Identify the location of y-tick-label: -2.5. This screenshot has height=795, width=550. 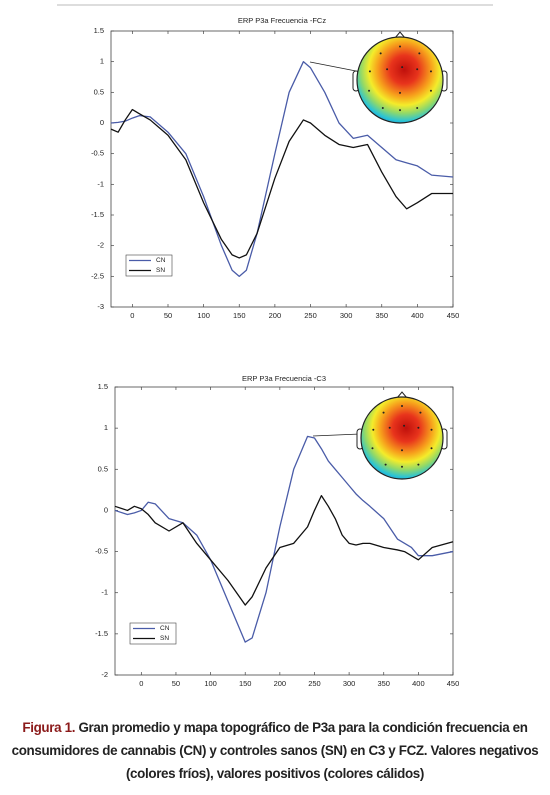
(97, 275).